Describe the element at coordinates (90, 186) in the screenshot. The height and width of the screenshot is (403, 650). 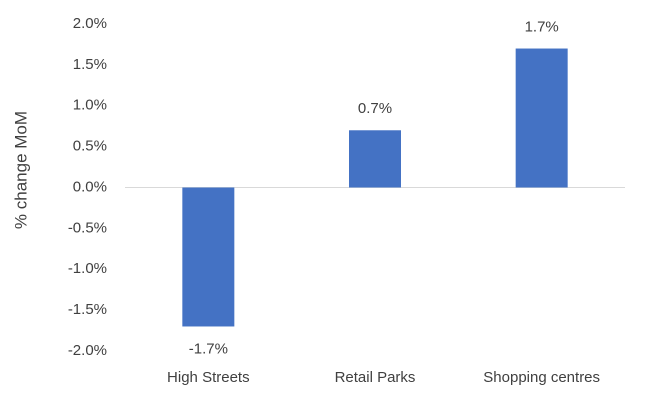
I see `y-tick-label: 0.0%` at that location.